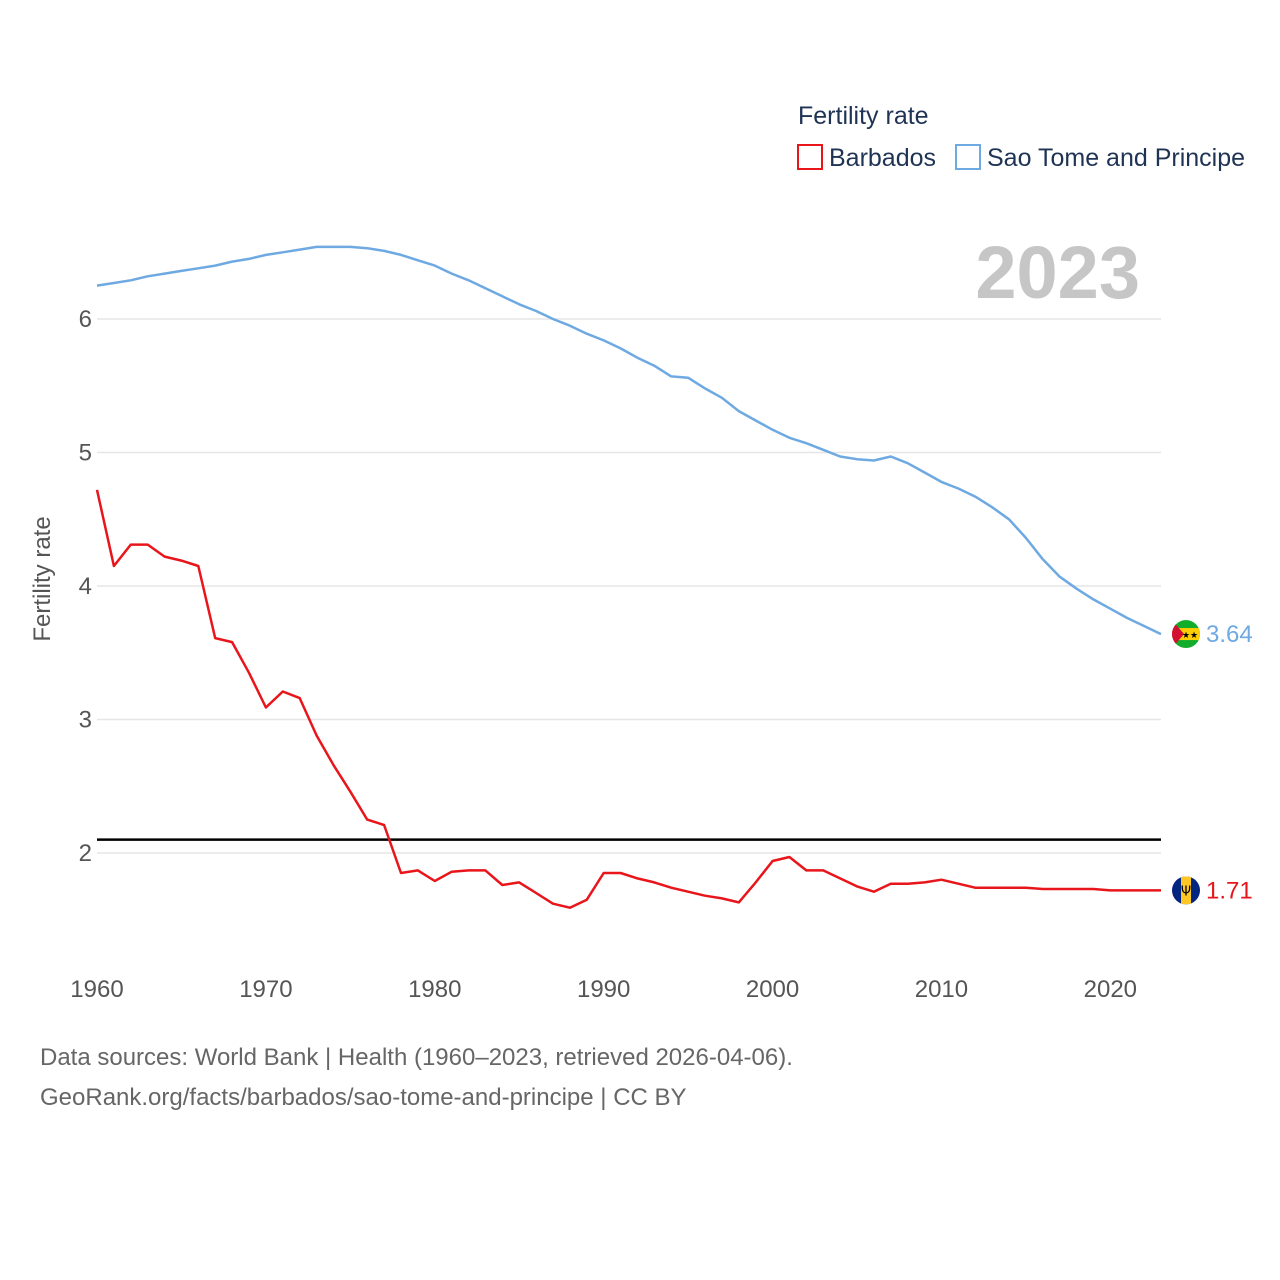  I want to click on y-tick-label: 6, so click(85, 319).